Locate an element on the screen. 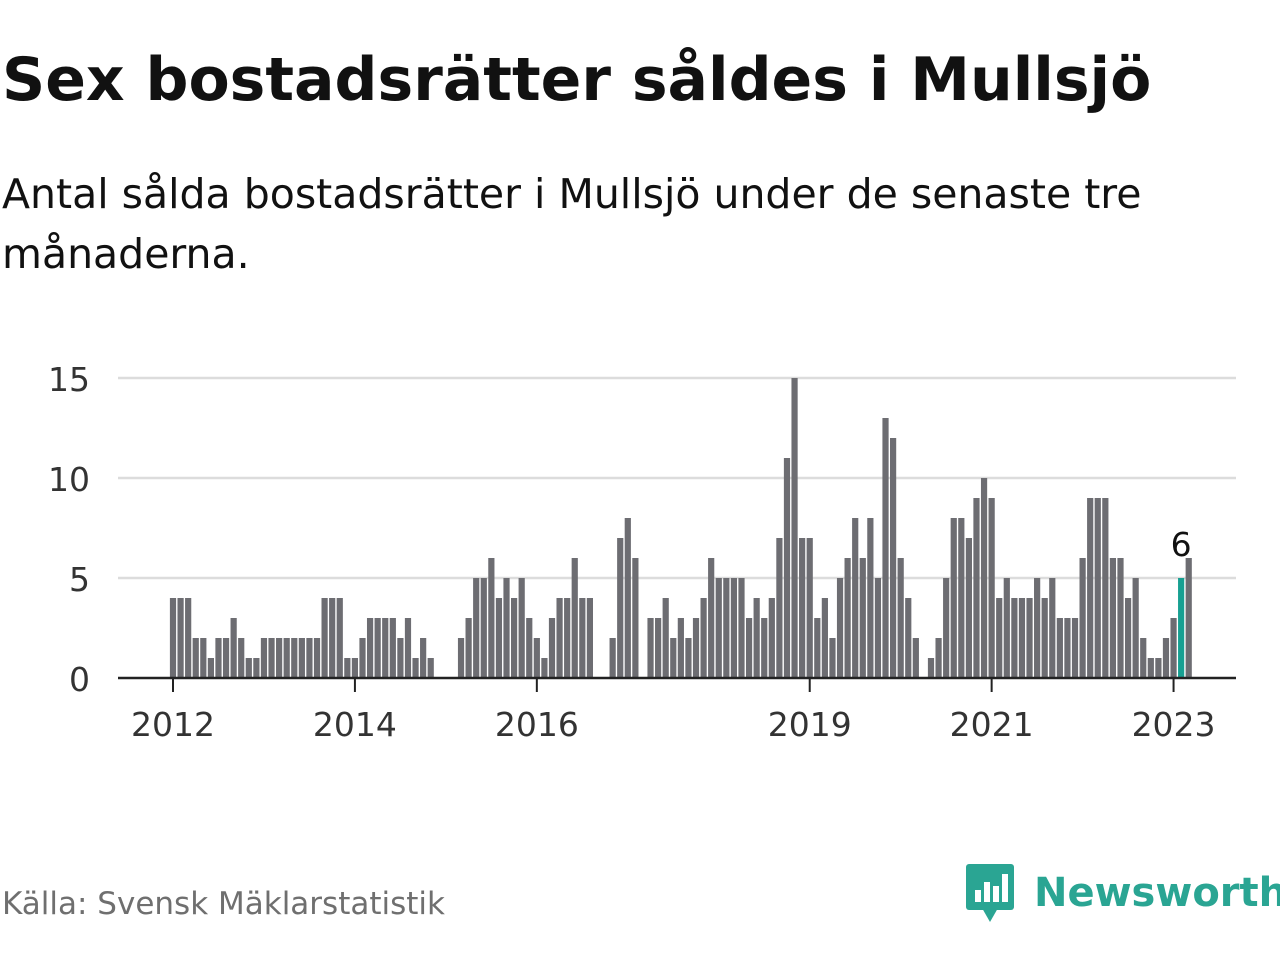 The image size is (1280, 960). x-tick-label: 2016 is located at coordinates (537, 724).